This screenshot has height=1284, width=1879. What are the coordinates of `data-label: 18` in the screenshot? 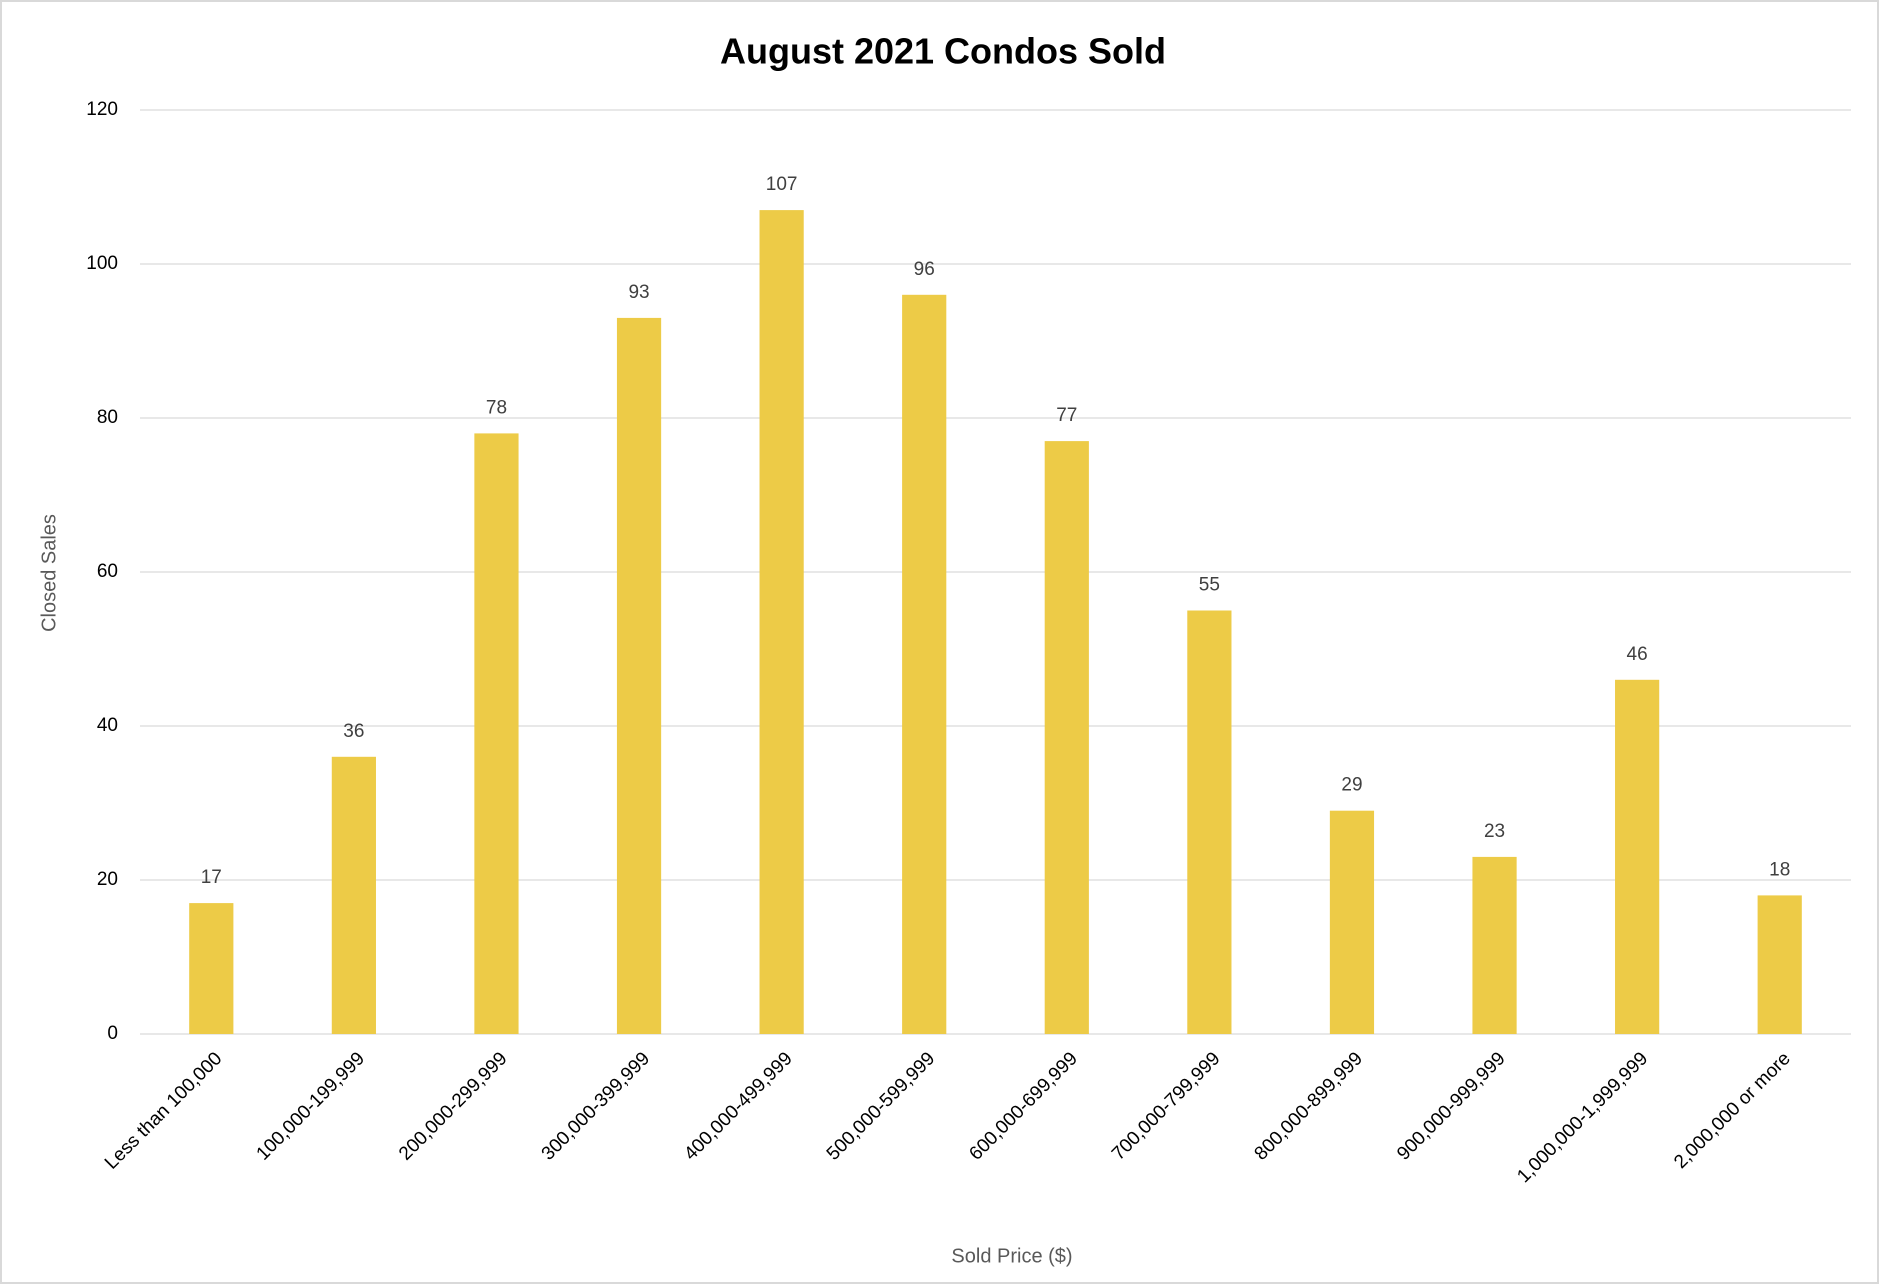 It's located at (1779, 869).